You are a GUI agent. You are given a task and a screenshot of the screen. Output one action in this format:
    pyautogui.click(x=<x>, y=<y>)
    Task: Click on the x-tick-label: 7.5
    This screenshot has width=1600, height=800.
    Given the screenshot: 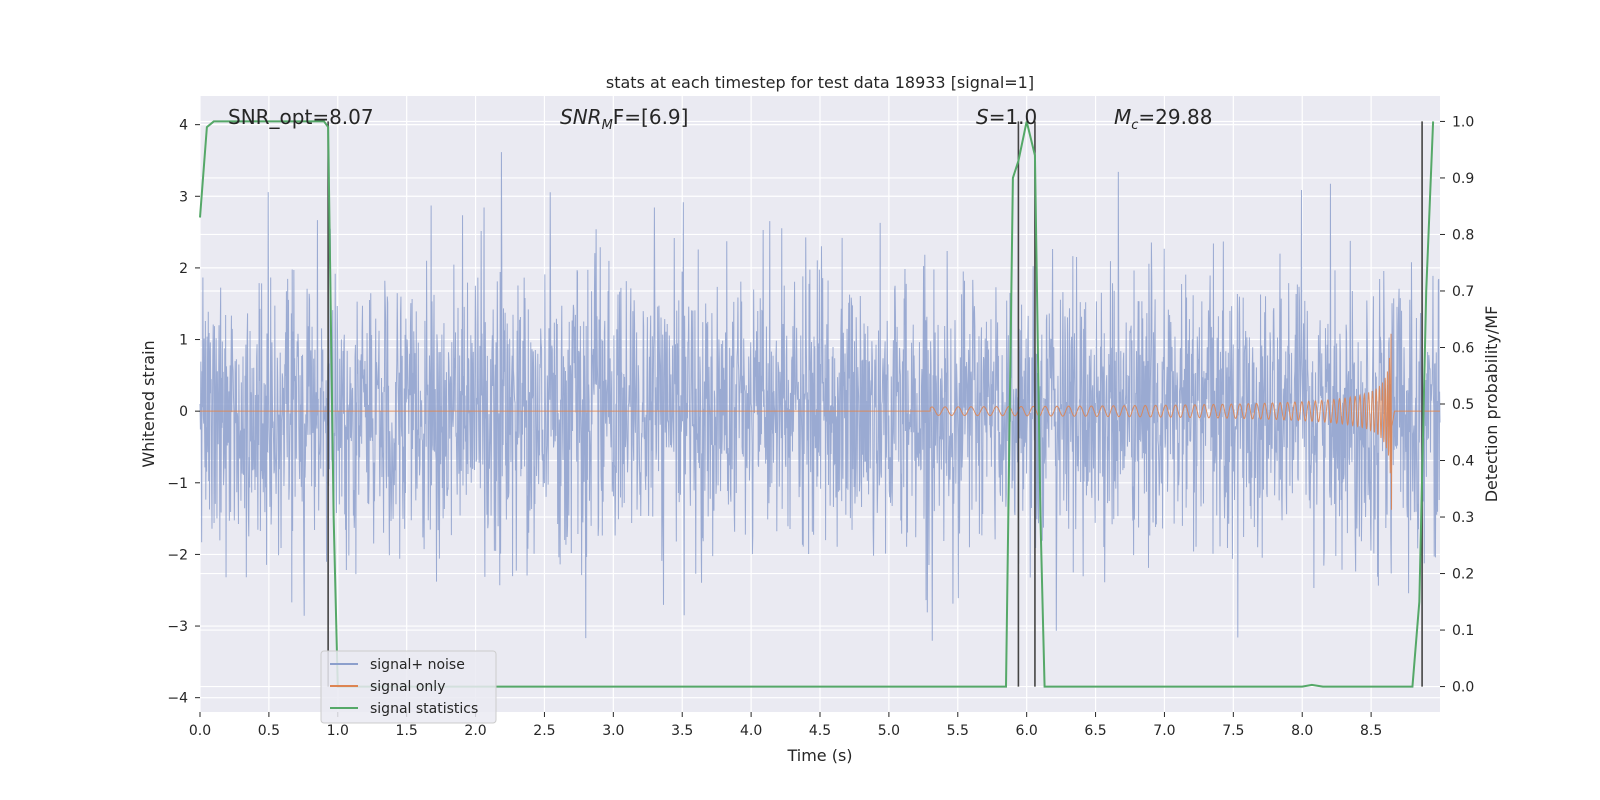 What is the action you would take?
    pyautogui.click(x=1233, y=731)
    